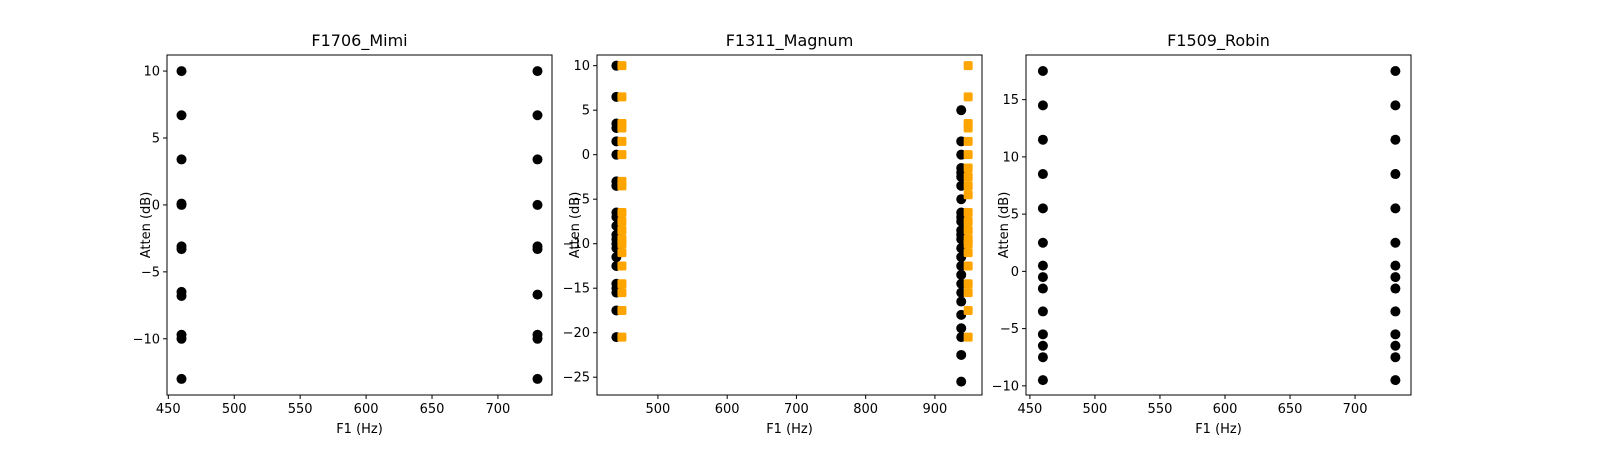  Describe the element at coordinates (865, 409) in the screenshot. I see `x-tick-label: 800` at that location.